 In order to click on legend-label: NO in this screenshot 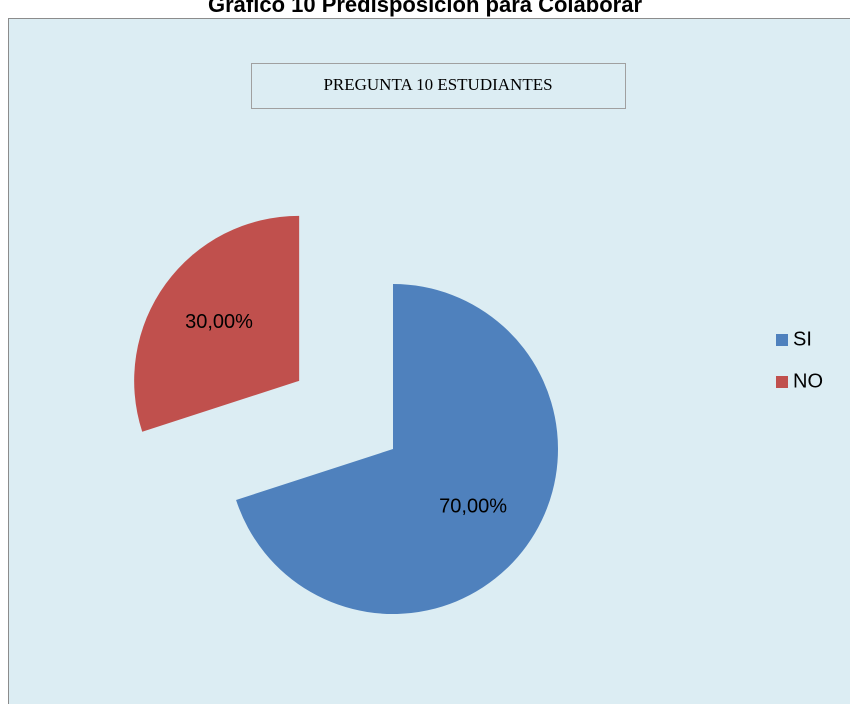, I will do `click(808, 381)`.